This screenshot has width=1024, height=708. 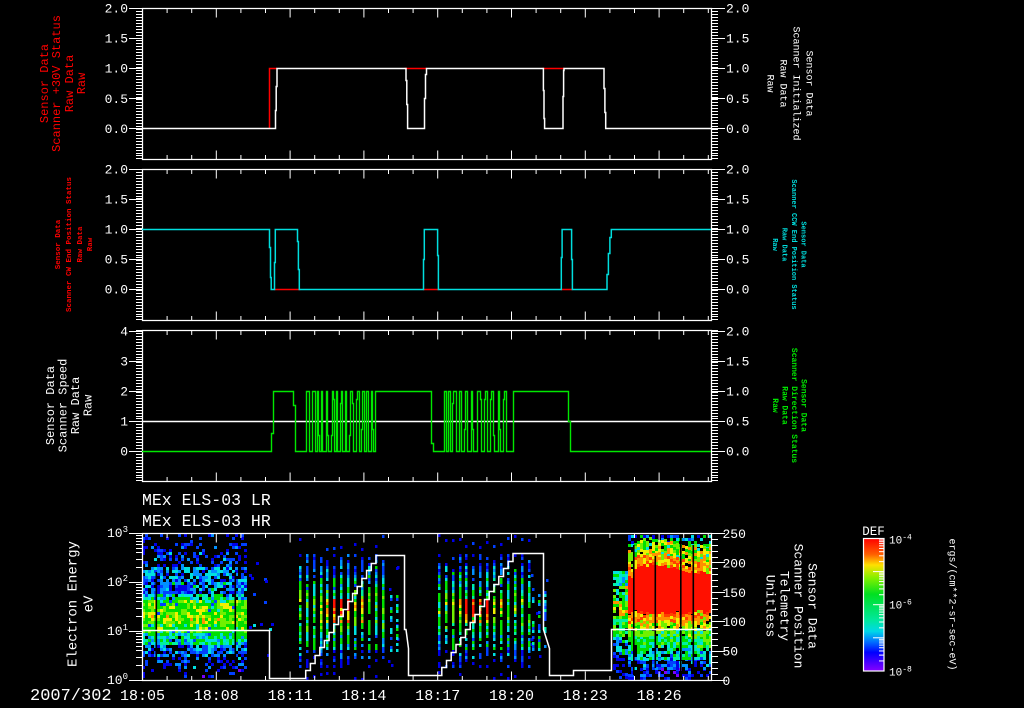 I want to click on svg-text: 18:08, so click(x=216, y=696).